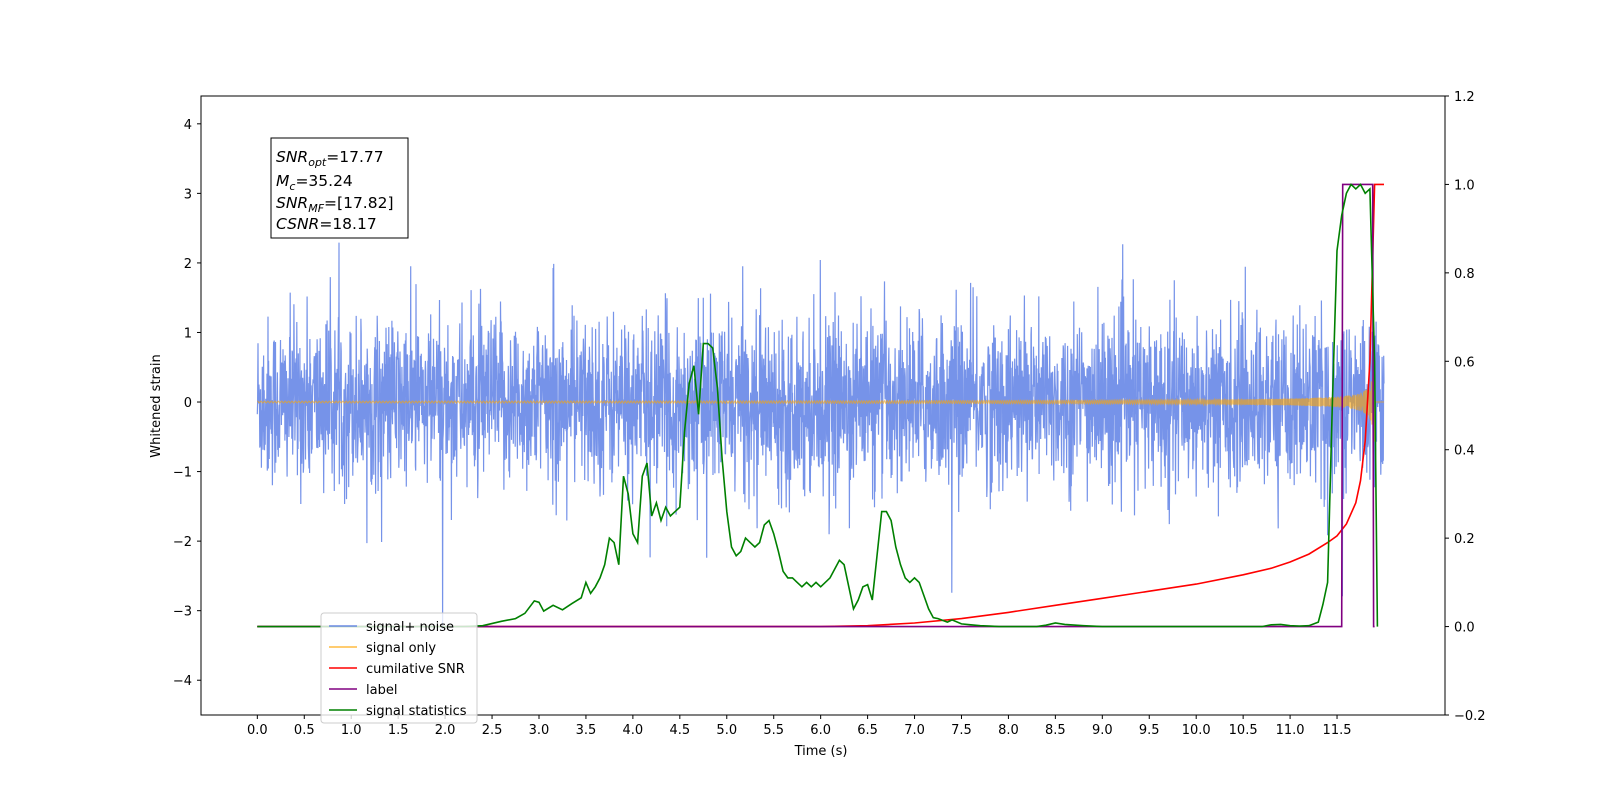 This screenshot has height=800, width=1600. What do you see at coordinates (188, 264) in the screenshot?
I see `y-left-tick-label: 2` at bounding box center [188, 264].